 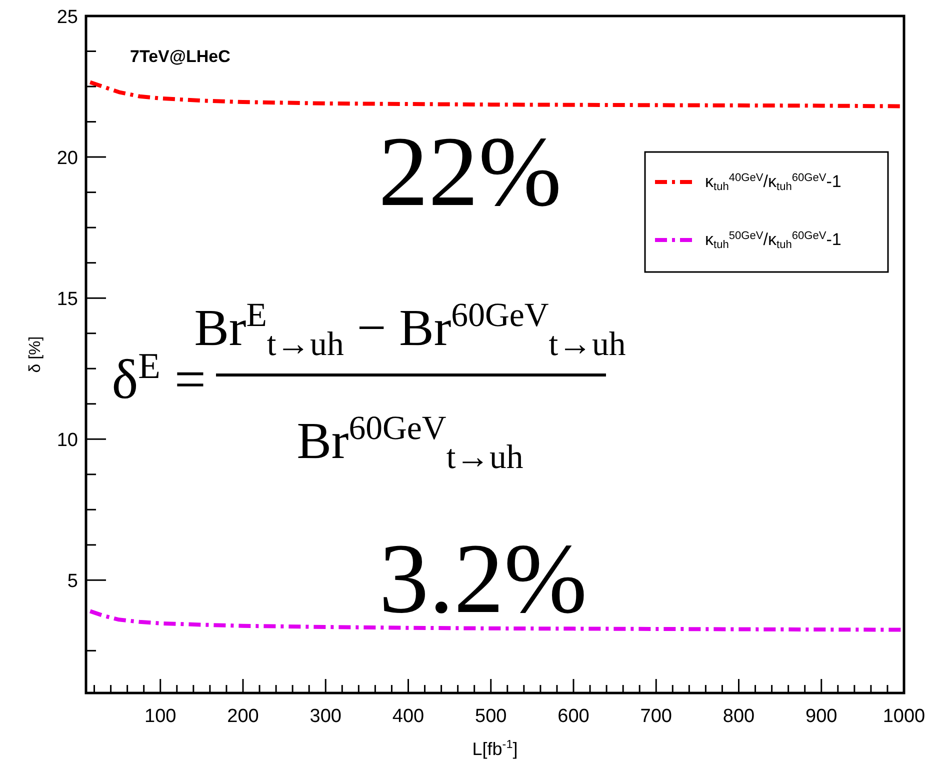 What do you see at coordinates (67, 17) in the screenshot?
I see `y-tick-label: 25` at bounding box center [67, 17].